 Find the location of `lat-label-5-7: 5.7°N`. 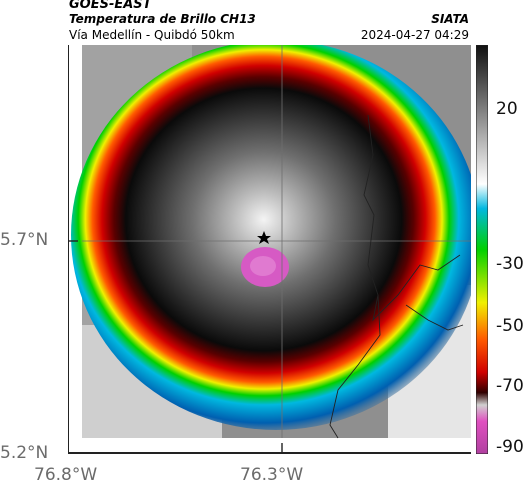

lat-label-5-7: 5.7°N is located at coordinates (24, 240).